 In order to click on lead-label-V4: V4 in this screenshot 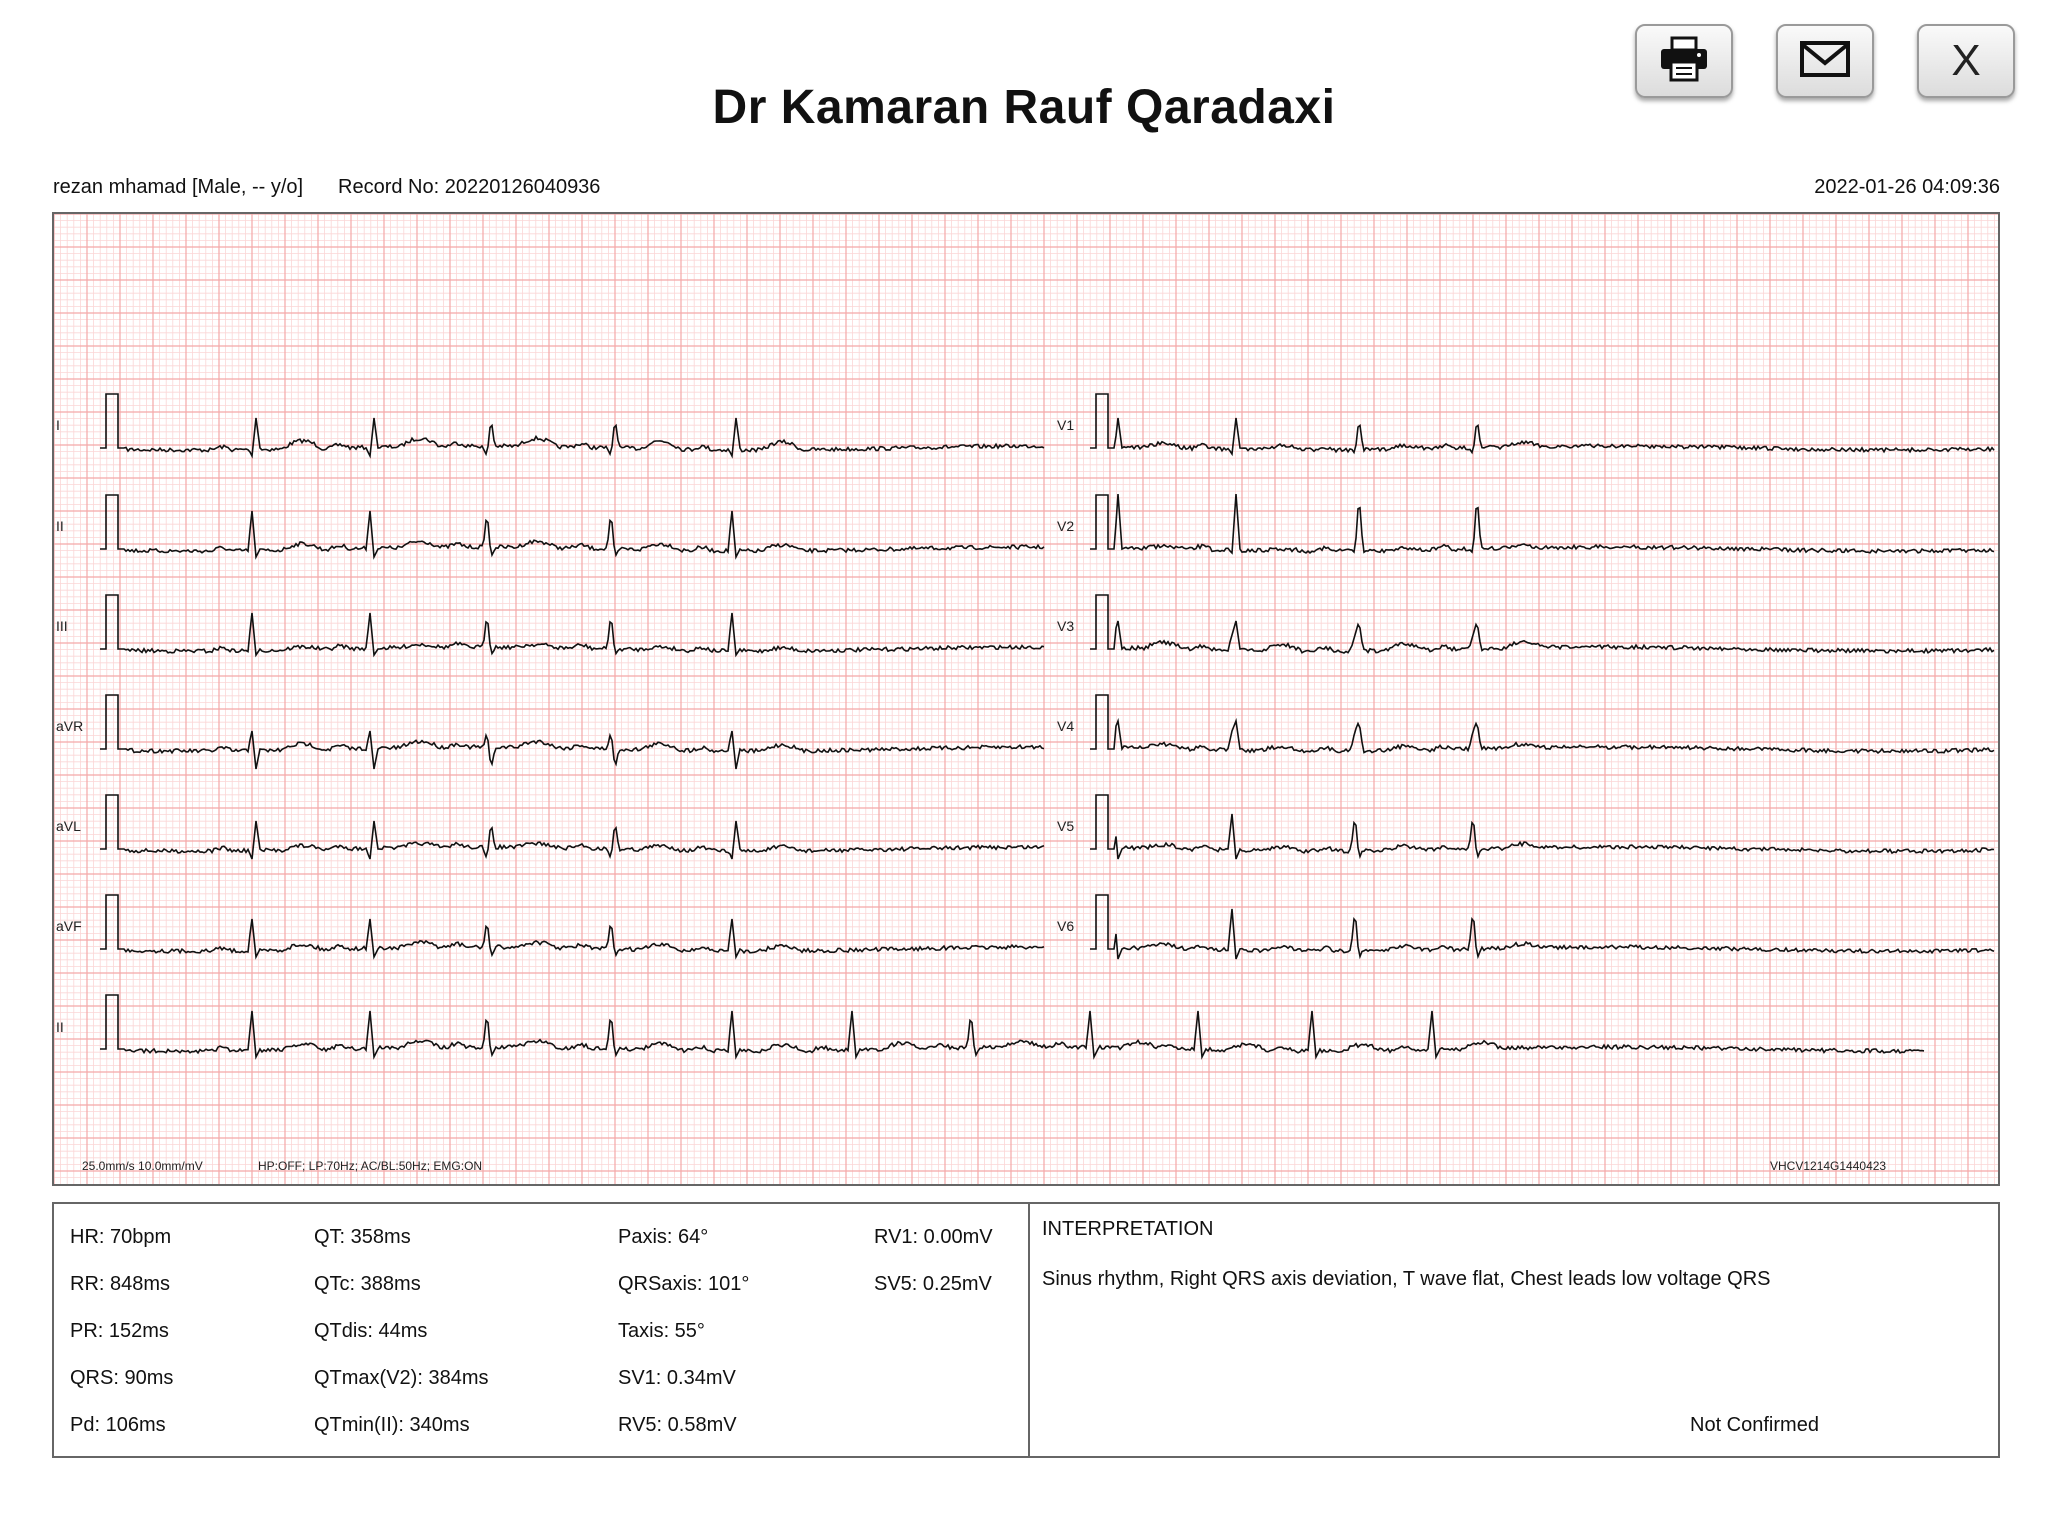, I will do `click(1065, 726)`.